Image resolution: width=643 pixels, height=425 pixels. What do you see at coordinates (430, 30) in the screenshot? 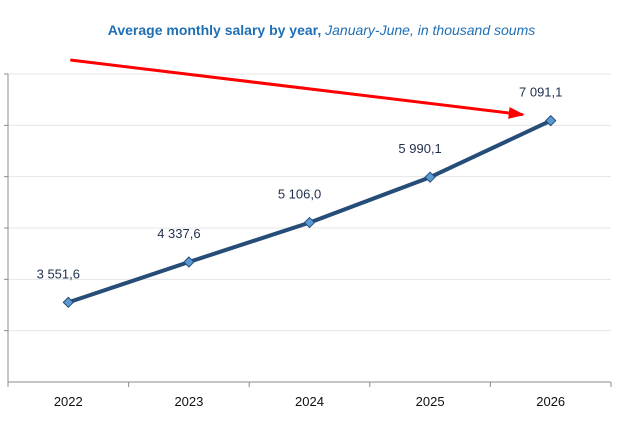
I see `chart-title-sub: January-June, in thousand soums` at bounding box center [430, 30].